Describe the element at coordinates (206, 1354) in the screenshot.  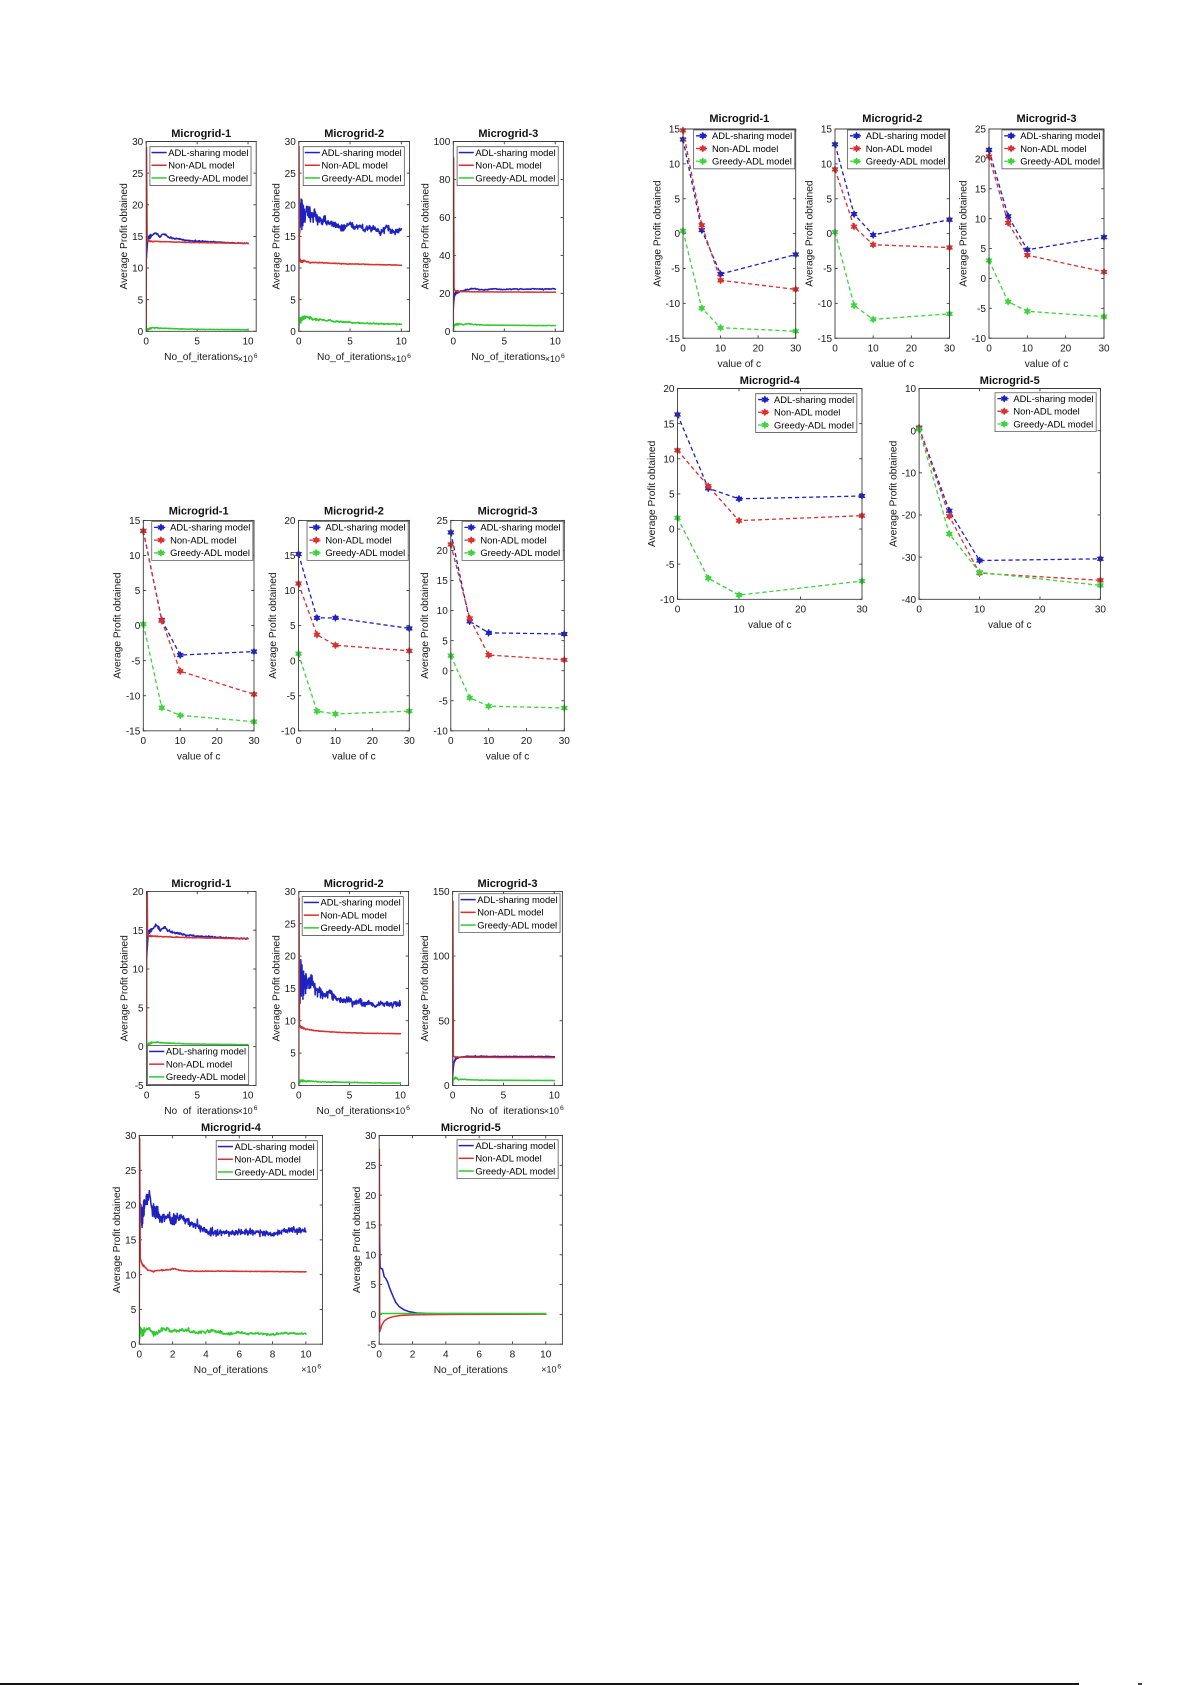
I see `svg-text: 4` at that location.